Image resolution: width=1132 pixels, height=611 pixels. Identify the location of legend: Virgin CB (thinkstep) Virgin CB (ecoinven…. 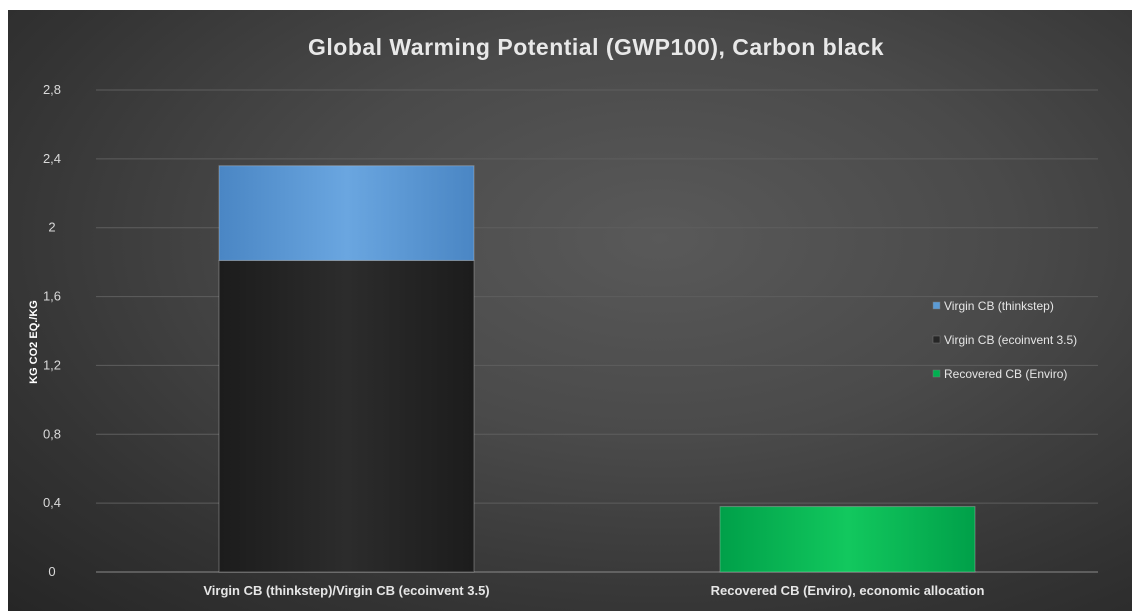
(1004, 340).